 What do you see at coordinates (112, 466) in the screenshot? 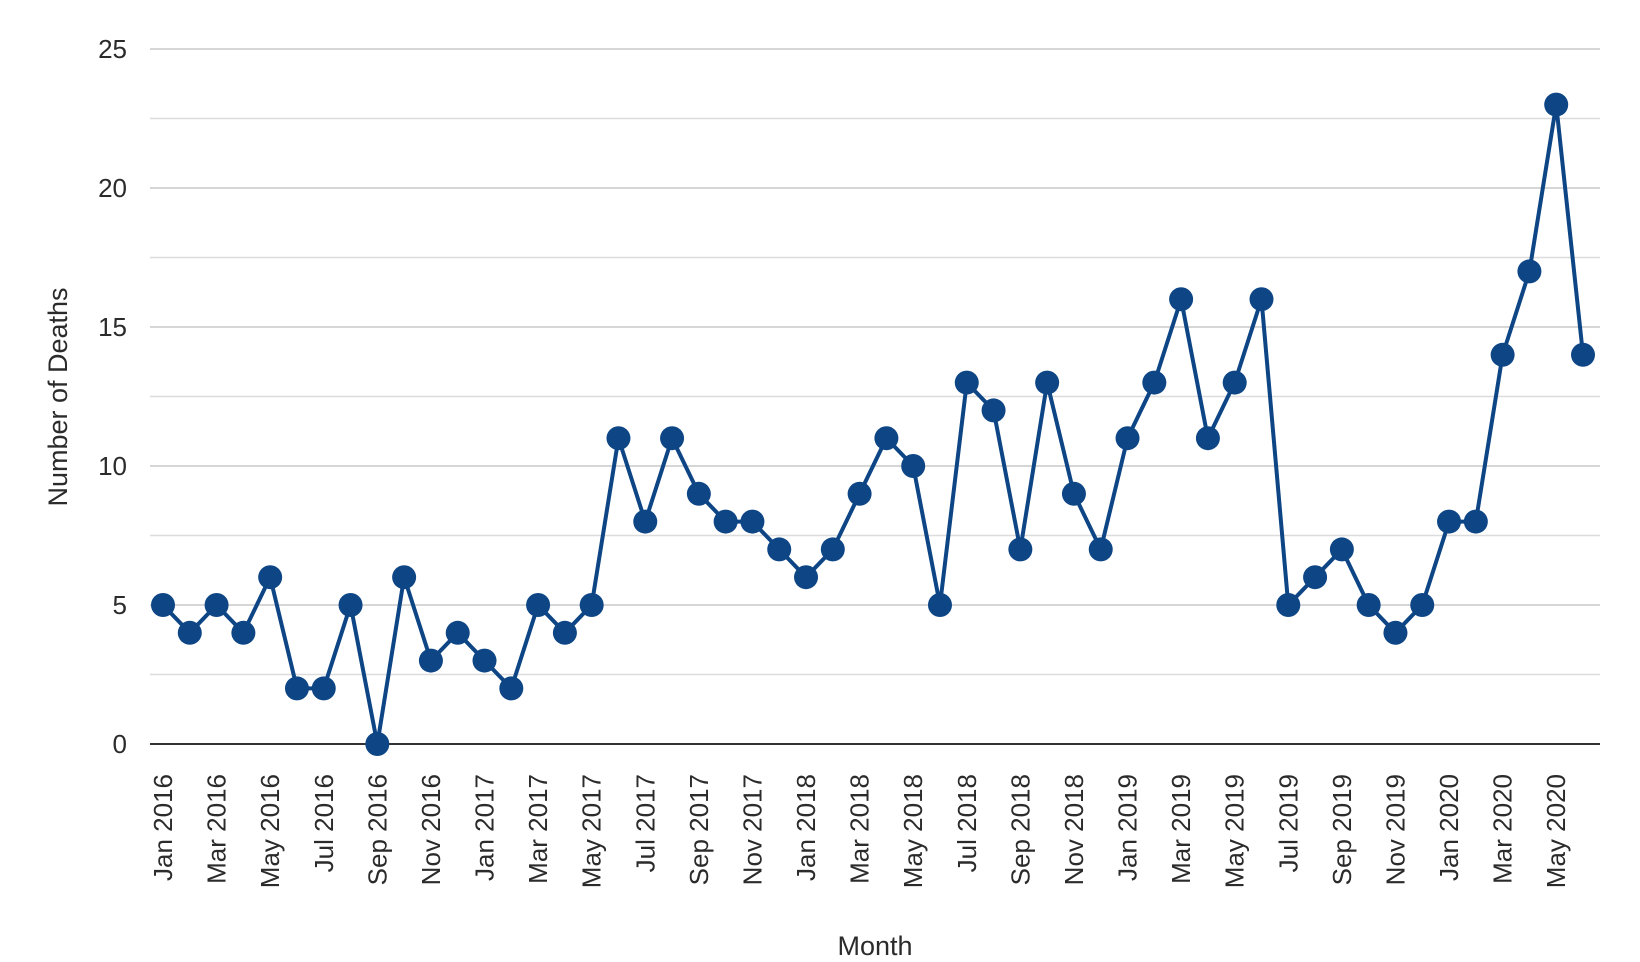
I see `y-tick-label: 10` at bounding box center [112, 466].